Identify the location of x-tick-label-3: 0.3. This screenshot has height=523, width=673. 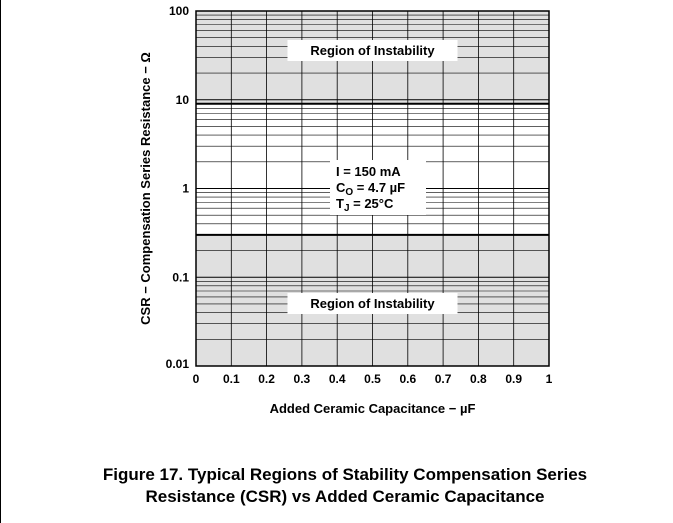
(302, 379).